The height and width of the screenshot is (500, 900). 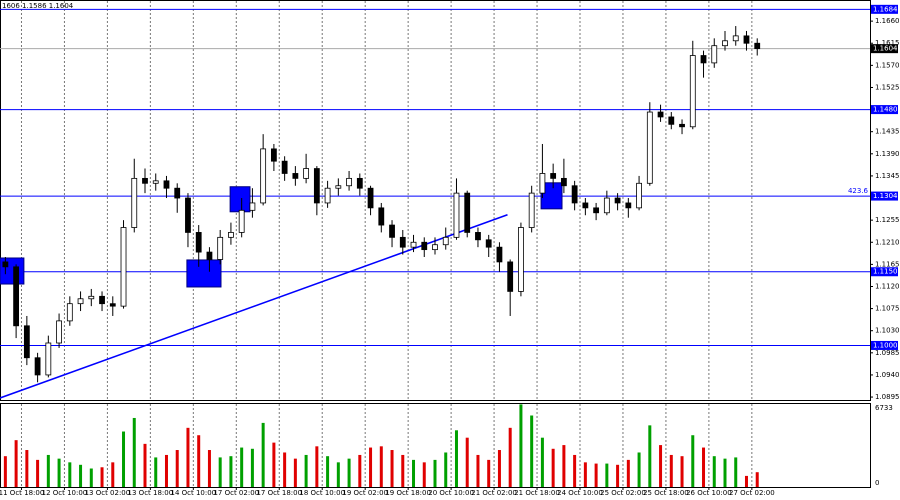 What do you see at coordinates (22, 493) in the screenshot?
I see `x-tick-label: 11 Oct 18:00` at bounding box center [22, 493].